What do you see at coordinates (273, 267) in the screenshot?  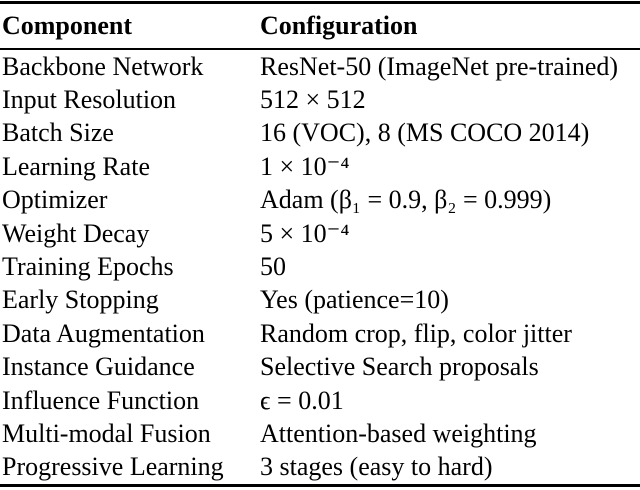 I see `configuration-cell: 50` at bounding box center [273, 267].